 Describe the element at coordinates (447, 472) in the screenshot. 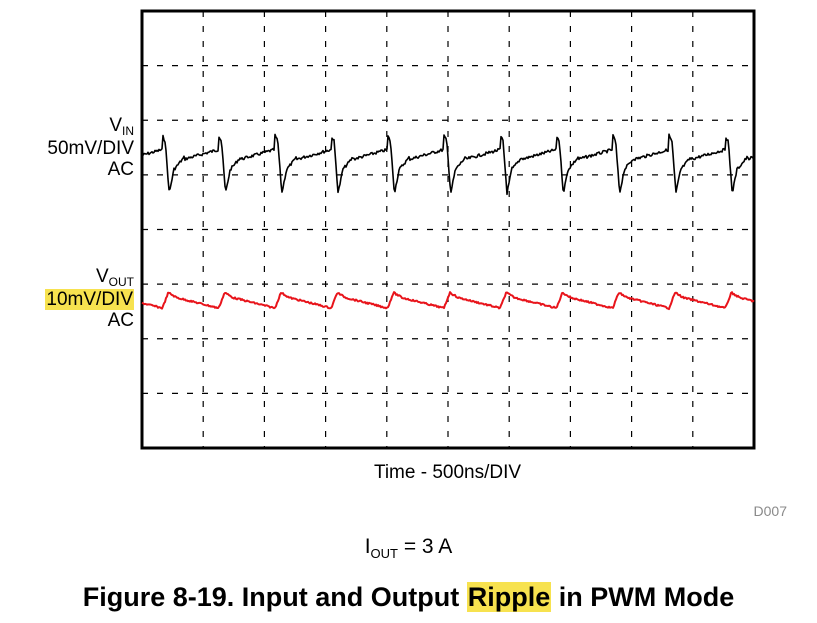

I see `x-axis-label: Time - 500ns/DIV` at that location.